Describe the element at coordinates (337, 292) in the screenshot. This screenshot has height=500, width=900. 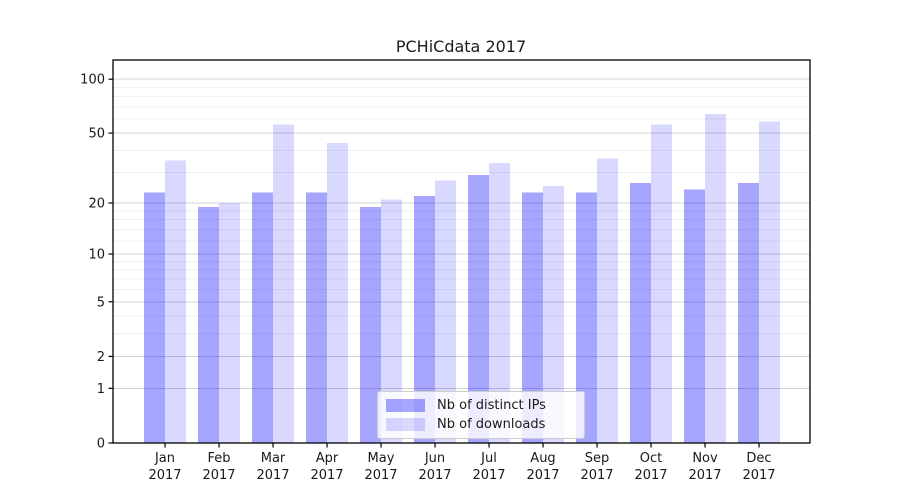
I see `bar-downloads-apr` at that location.